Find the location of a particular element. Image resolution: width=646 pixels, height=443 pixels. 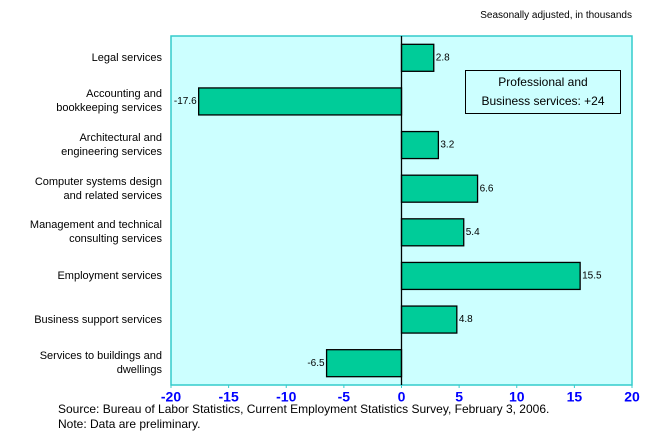

x-tick-label: -5 is located at coordinates (344, 397).